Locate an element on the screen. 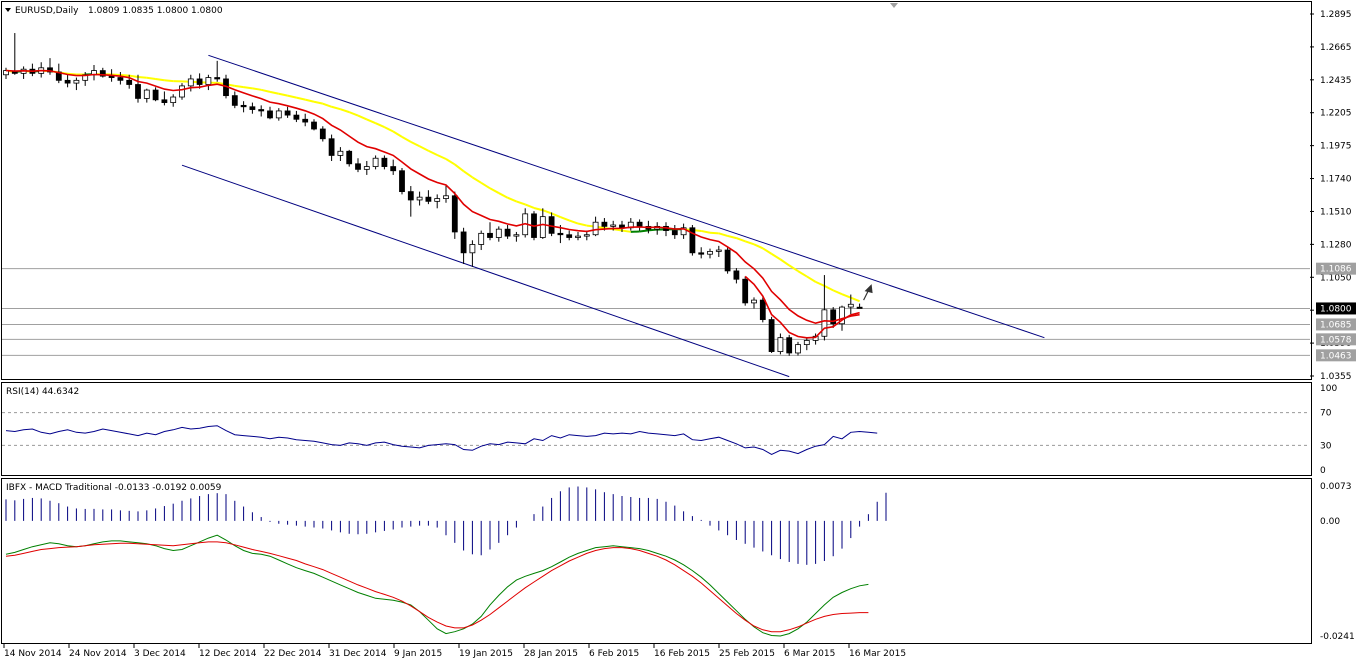 The width and height of the screenshot is (1356, 661). price-tick-label: 1.2205 is located at coordinates (1336, 114).